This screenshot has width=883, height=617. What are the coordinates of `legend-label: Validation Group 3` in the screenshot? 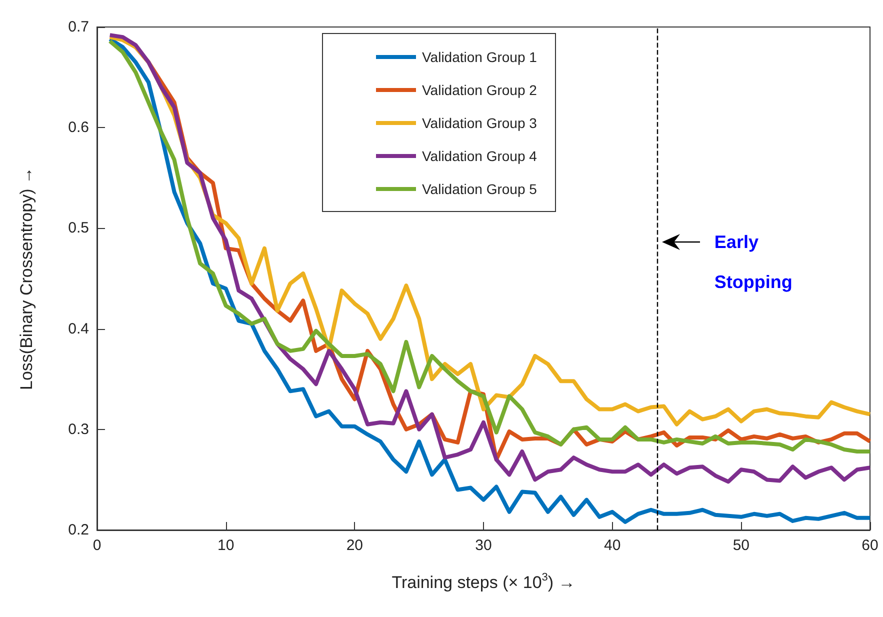 It's located at (479, 122).